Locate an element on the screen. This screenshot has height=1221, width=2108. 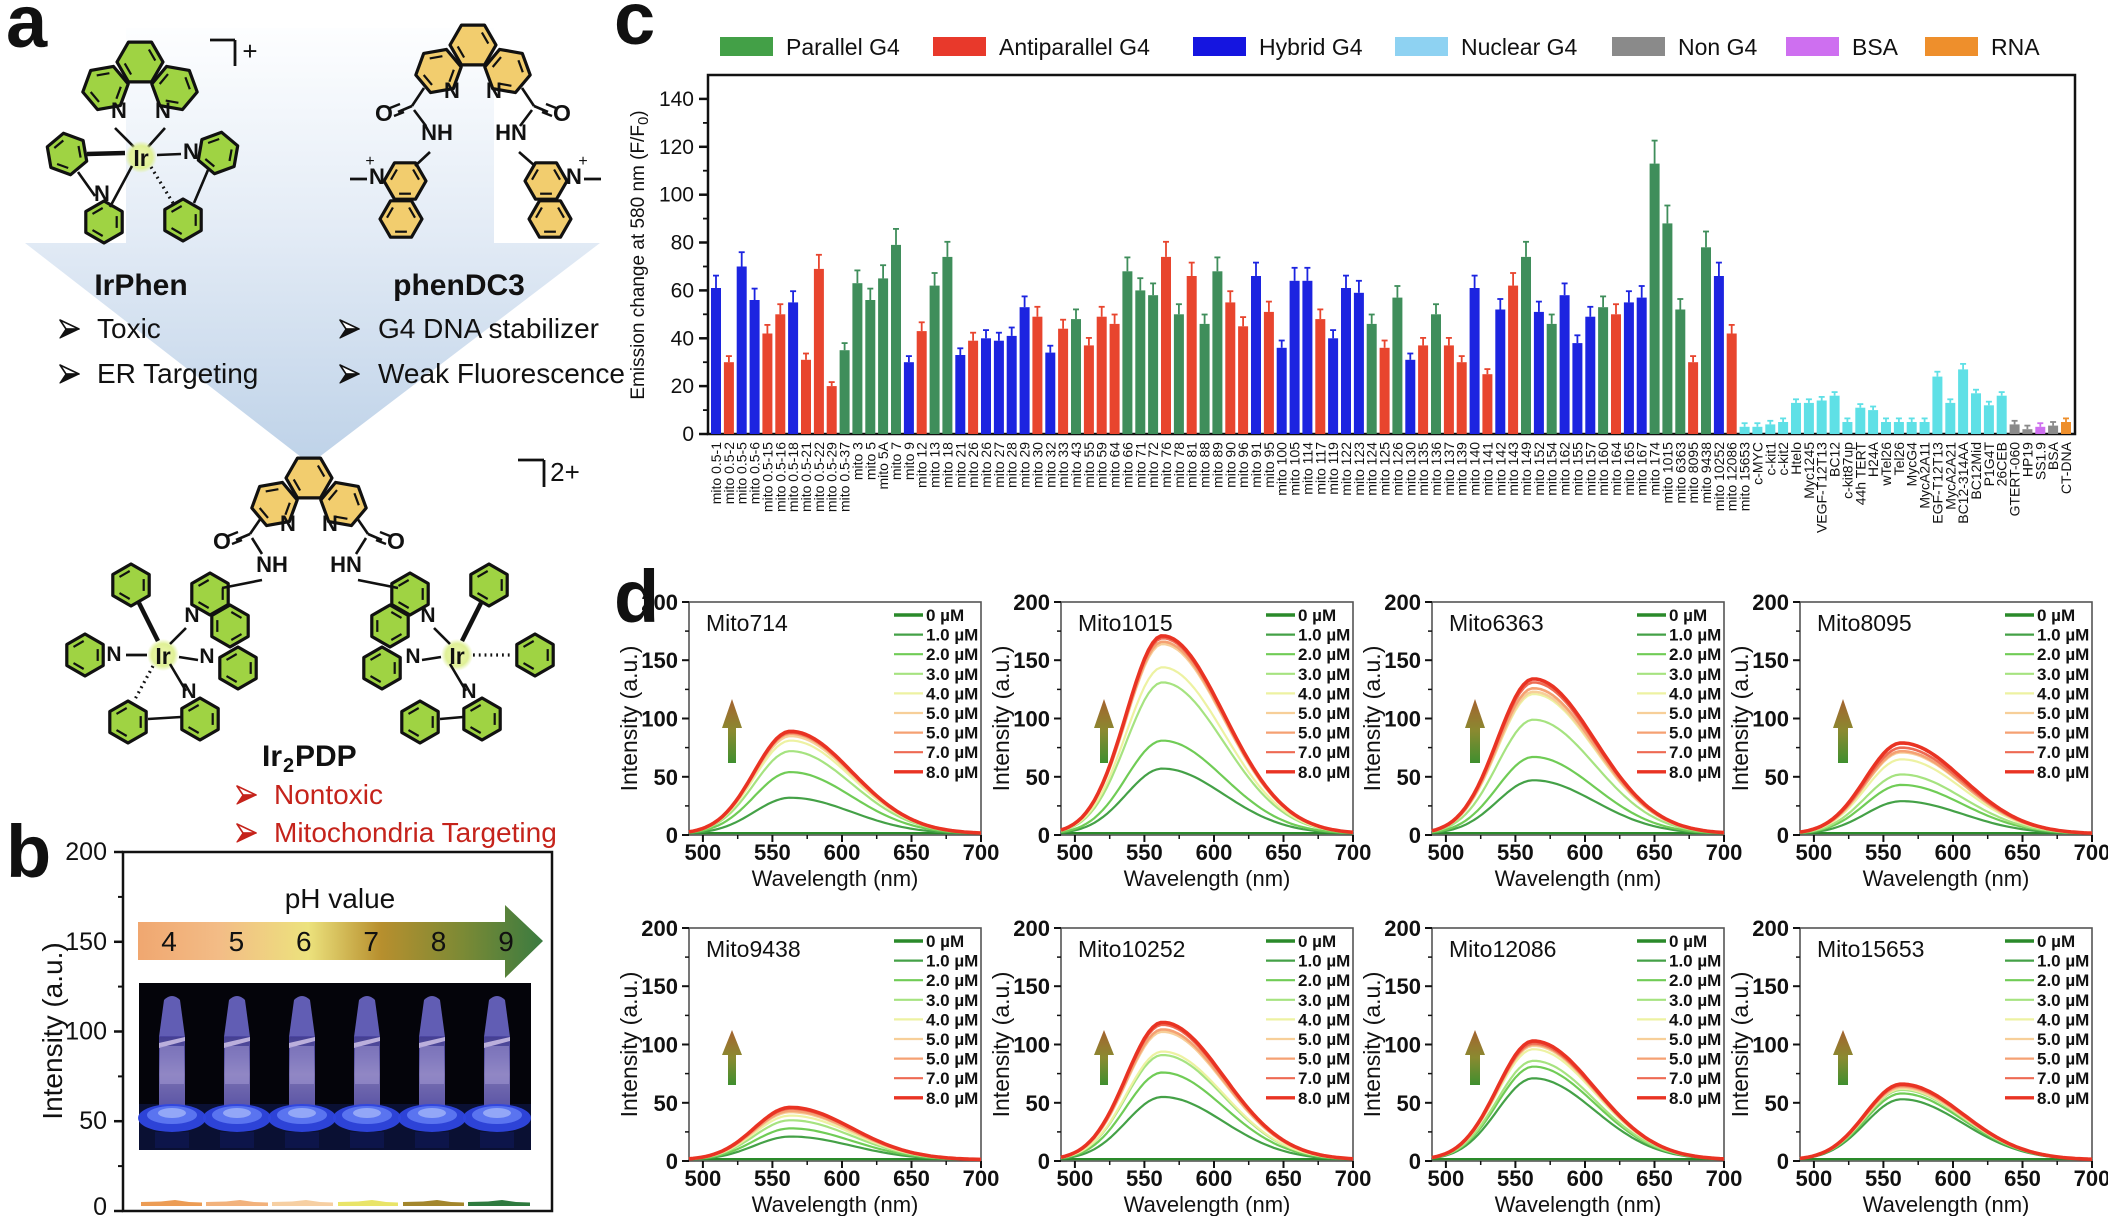
svg-text: Nuclear G4 is located at coordinates (1519, 47).